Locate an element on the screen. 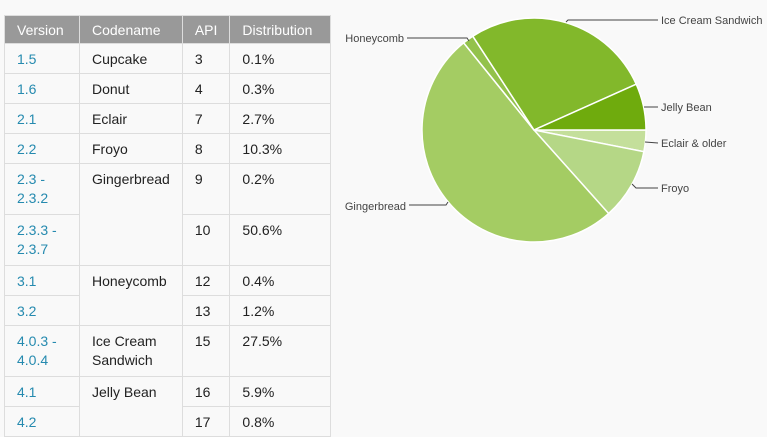  version-link: 1.5 is located at coordinates (42, 58).